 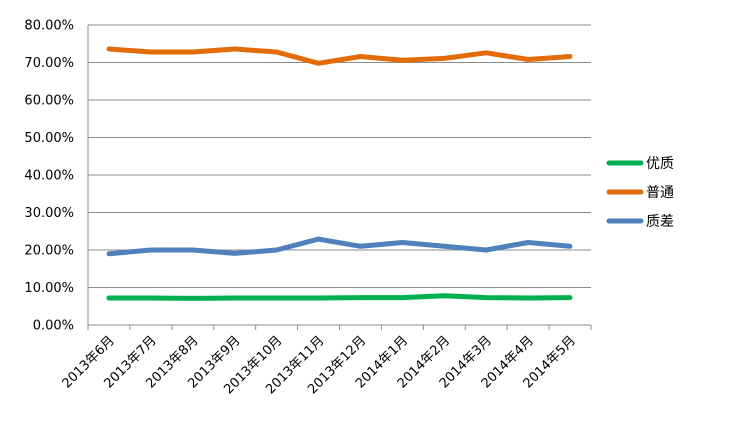 I want to click on y-tick-label: 70.00%, so click(x=49, y=63).